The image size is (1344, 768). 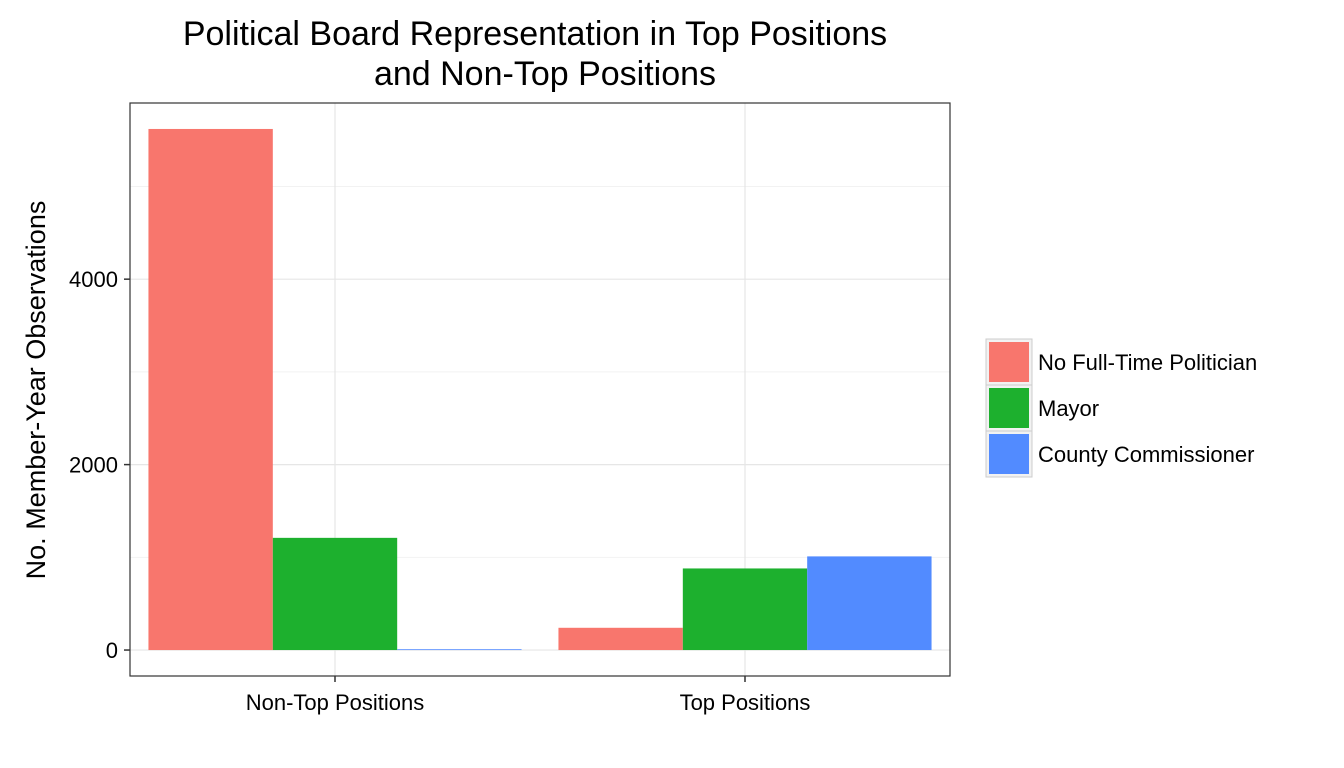 I want to click on y-tick-label: 2000, so click(x=93, y=465).